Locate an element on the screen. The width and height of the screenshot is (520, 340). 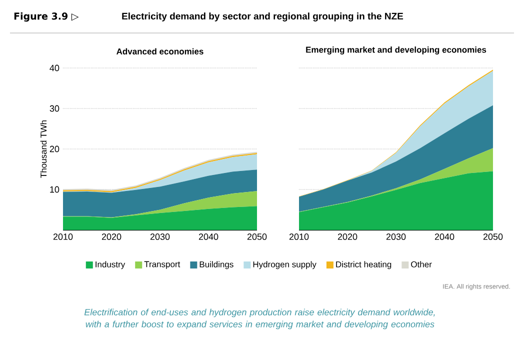
y-tick-label: 20 is located at coordinates (55, 149).